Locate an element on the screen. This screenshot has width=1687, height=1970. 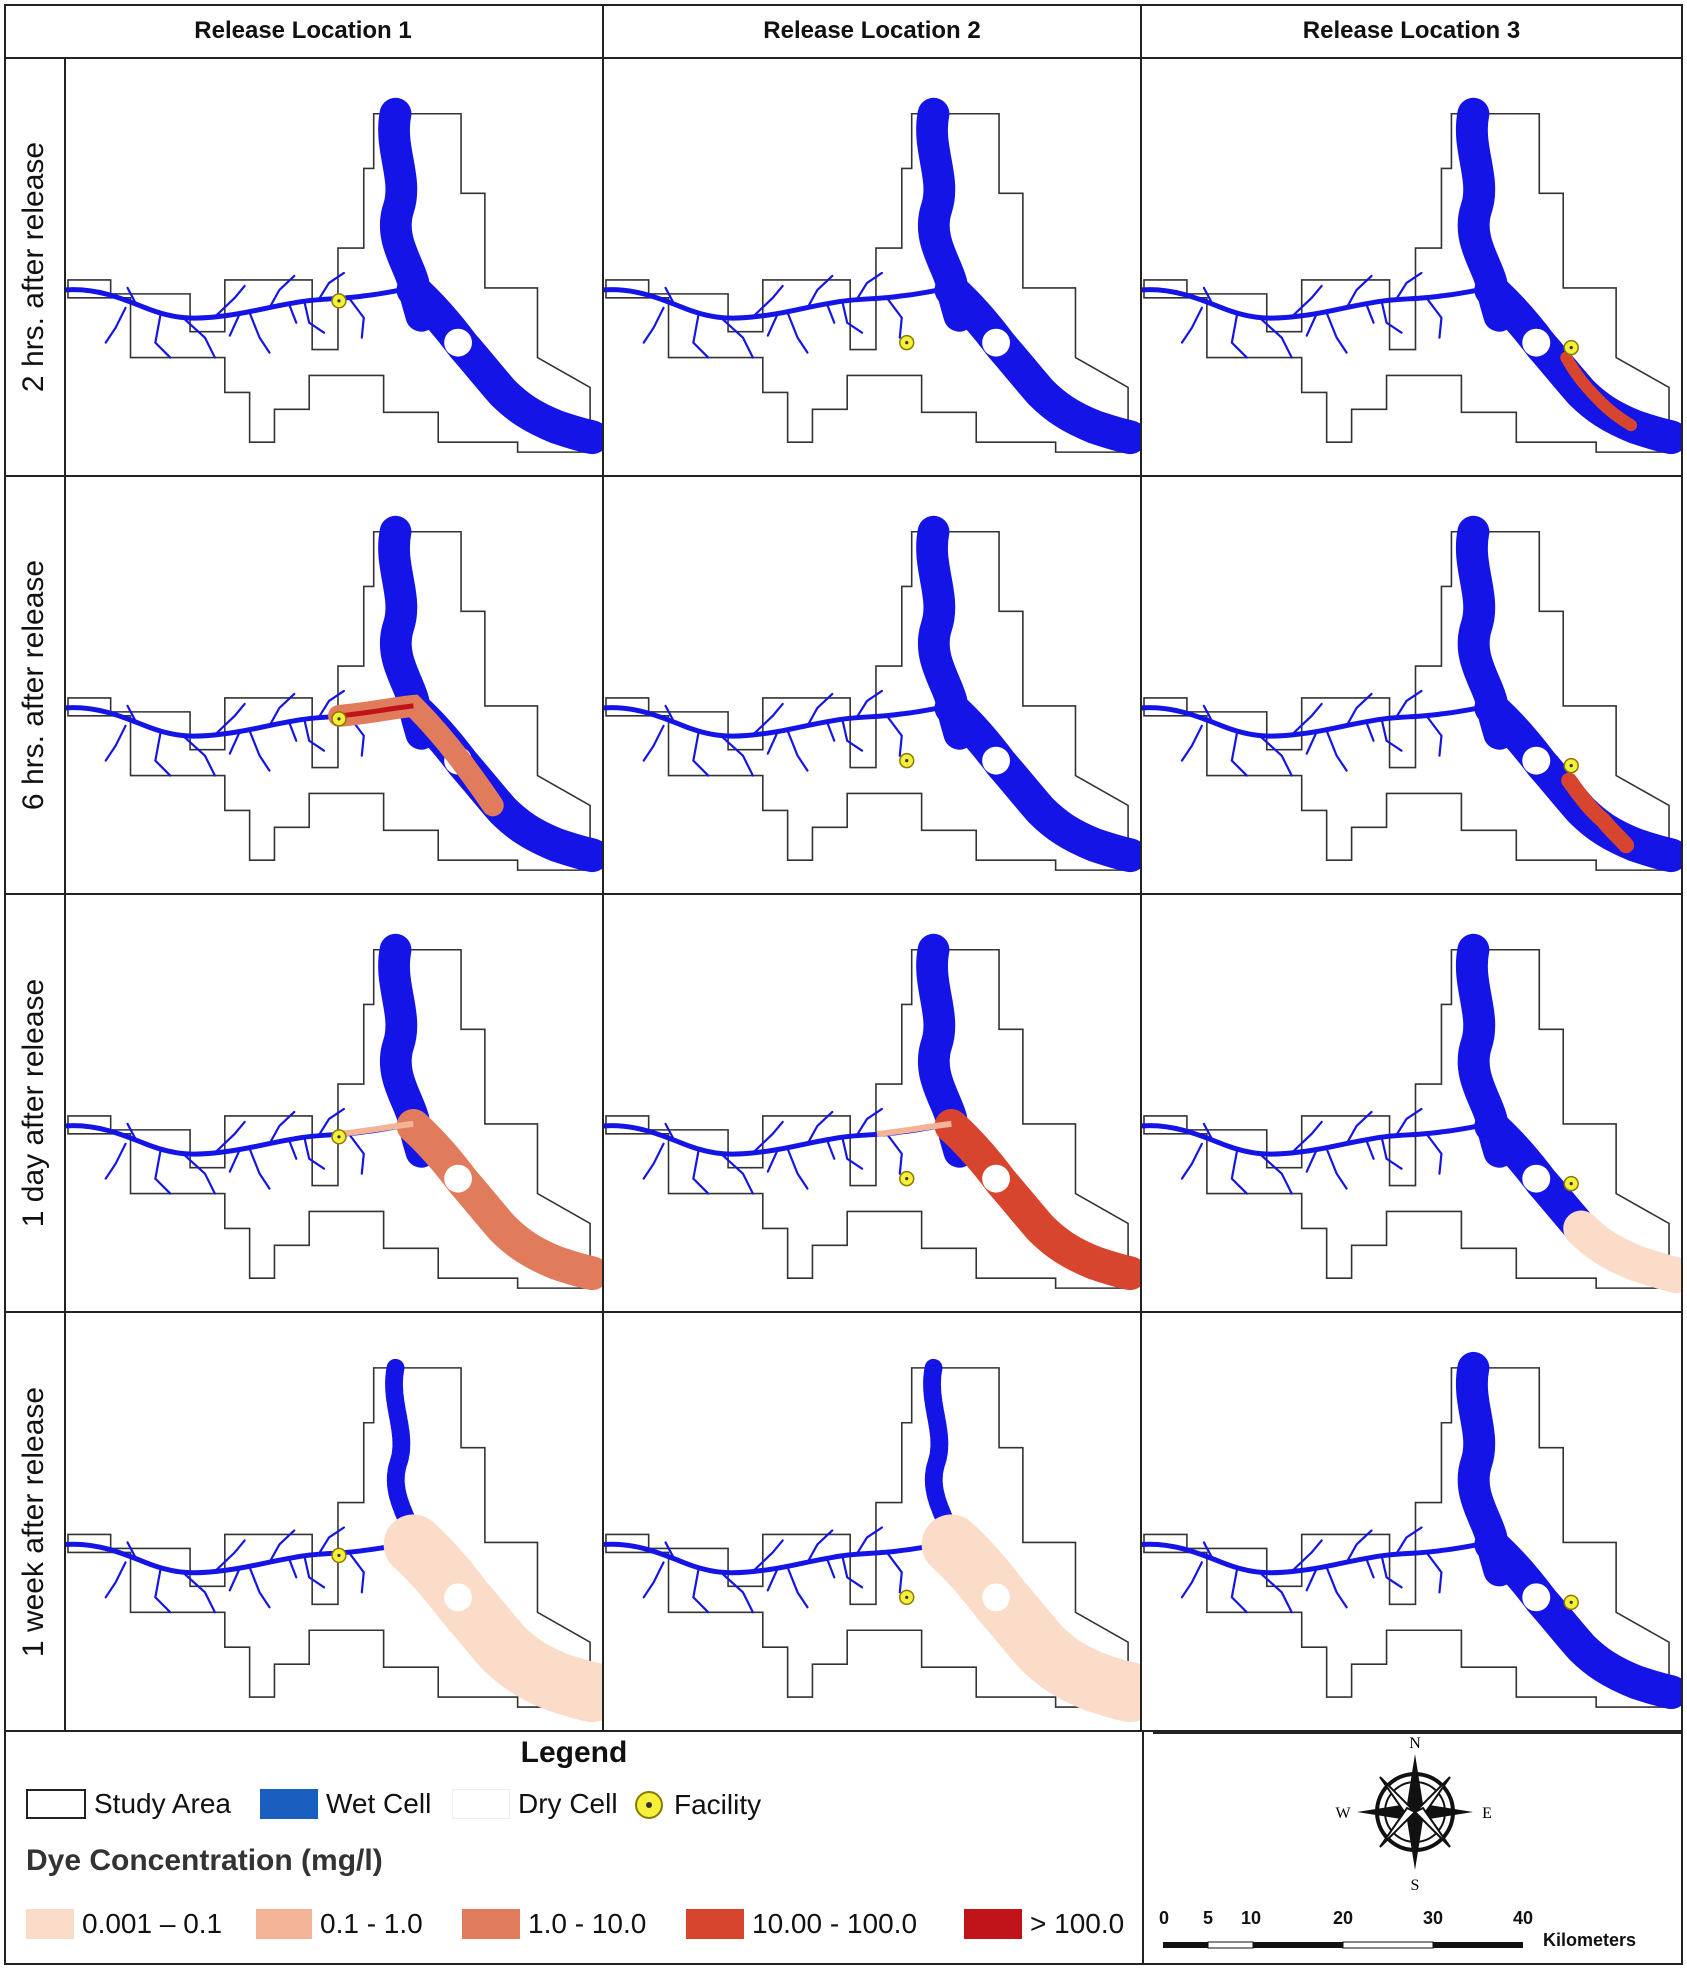
row-header-2: 6 hrs. after release is located at coordinates (35, 686).